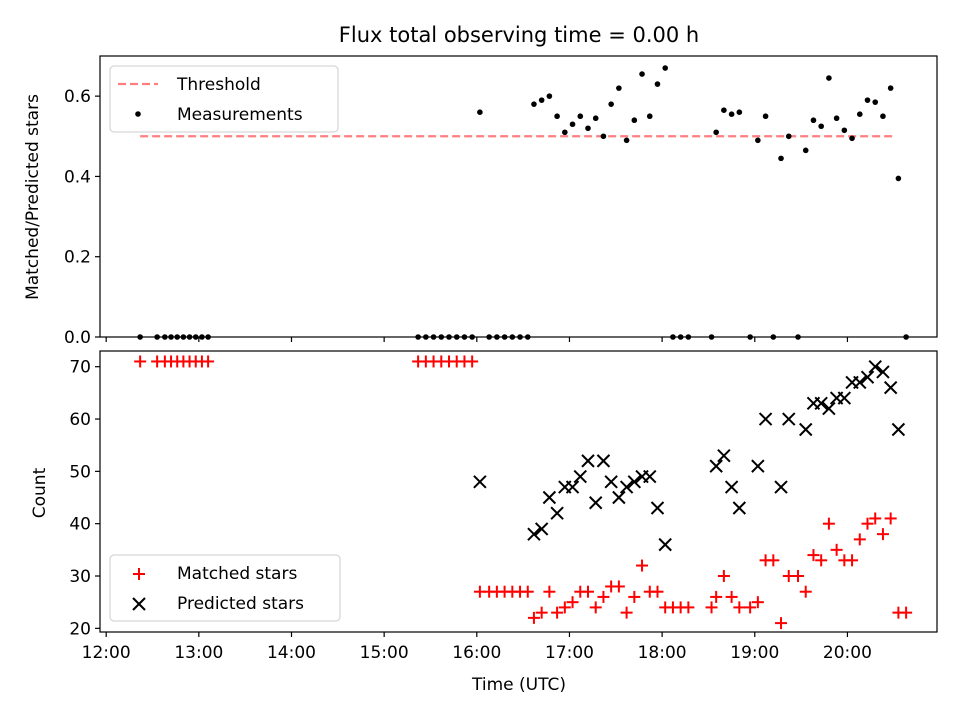  What do you see at coordinates (80, 525) in the screenshot?
I see `count-ytick-label: 40` at bounding box center [80, 525].